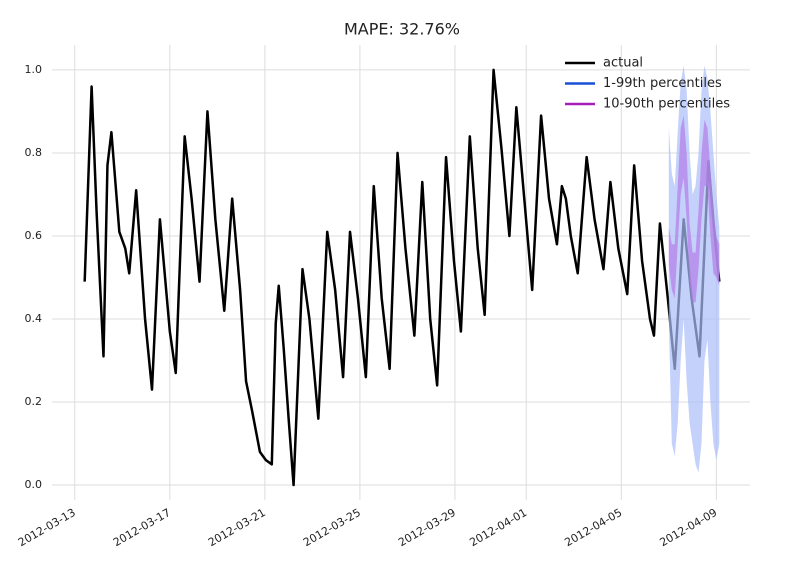  I want to click on y-tick-label: 0.4, so click(34, 318).